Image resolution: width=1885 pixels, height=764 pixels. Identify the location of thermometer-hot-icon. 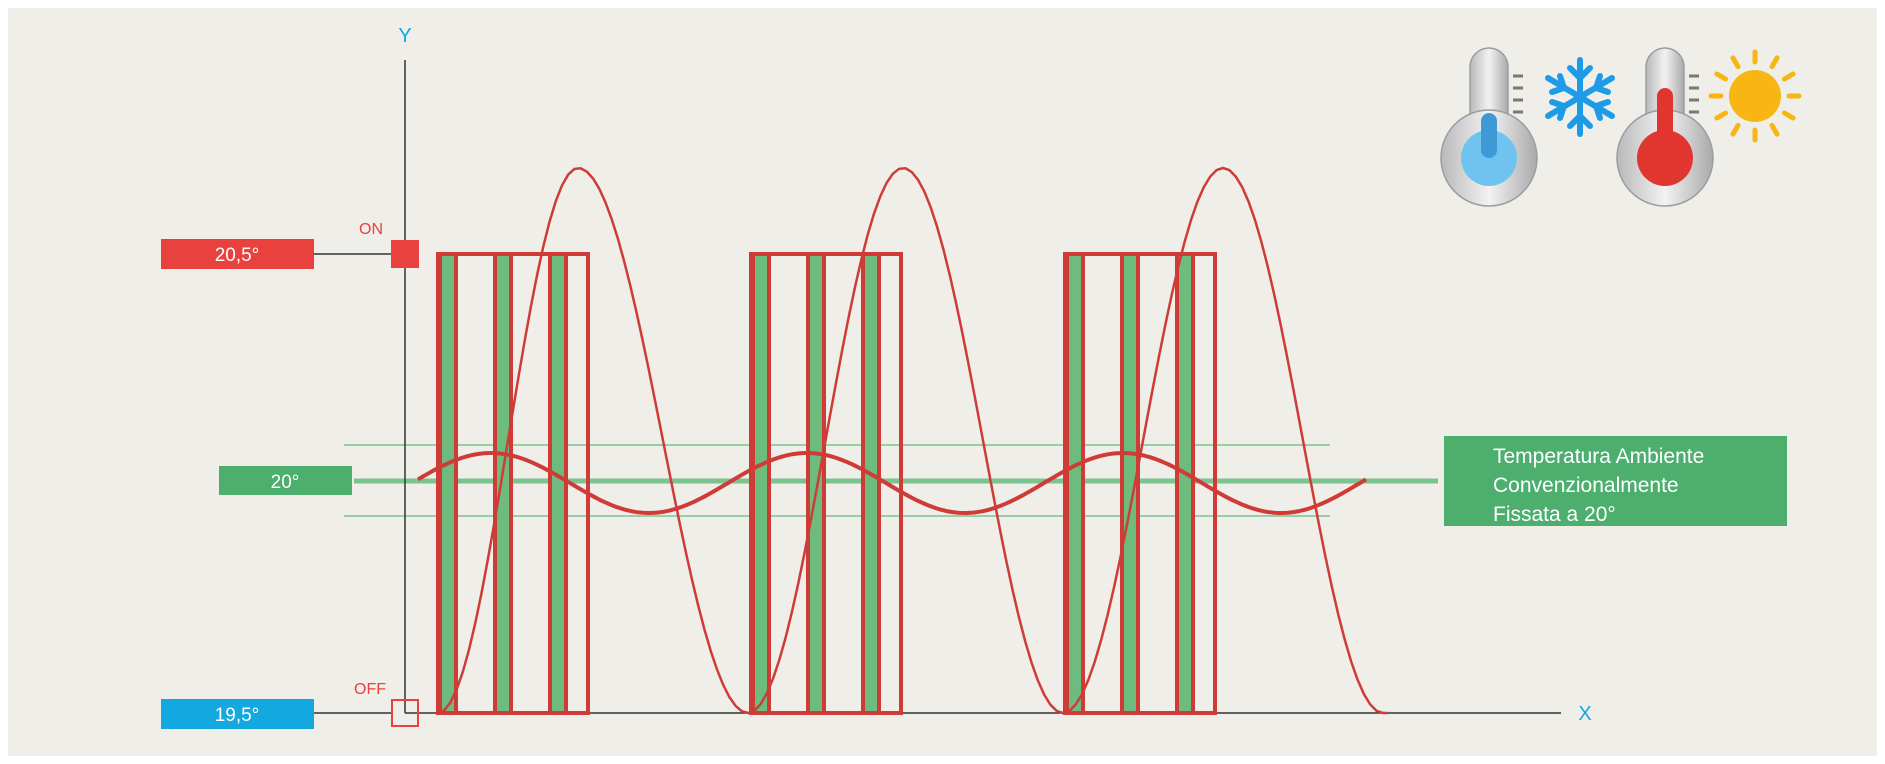
(1709, 127).